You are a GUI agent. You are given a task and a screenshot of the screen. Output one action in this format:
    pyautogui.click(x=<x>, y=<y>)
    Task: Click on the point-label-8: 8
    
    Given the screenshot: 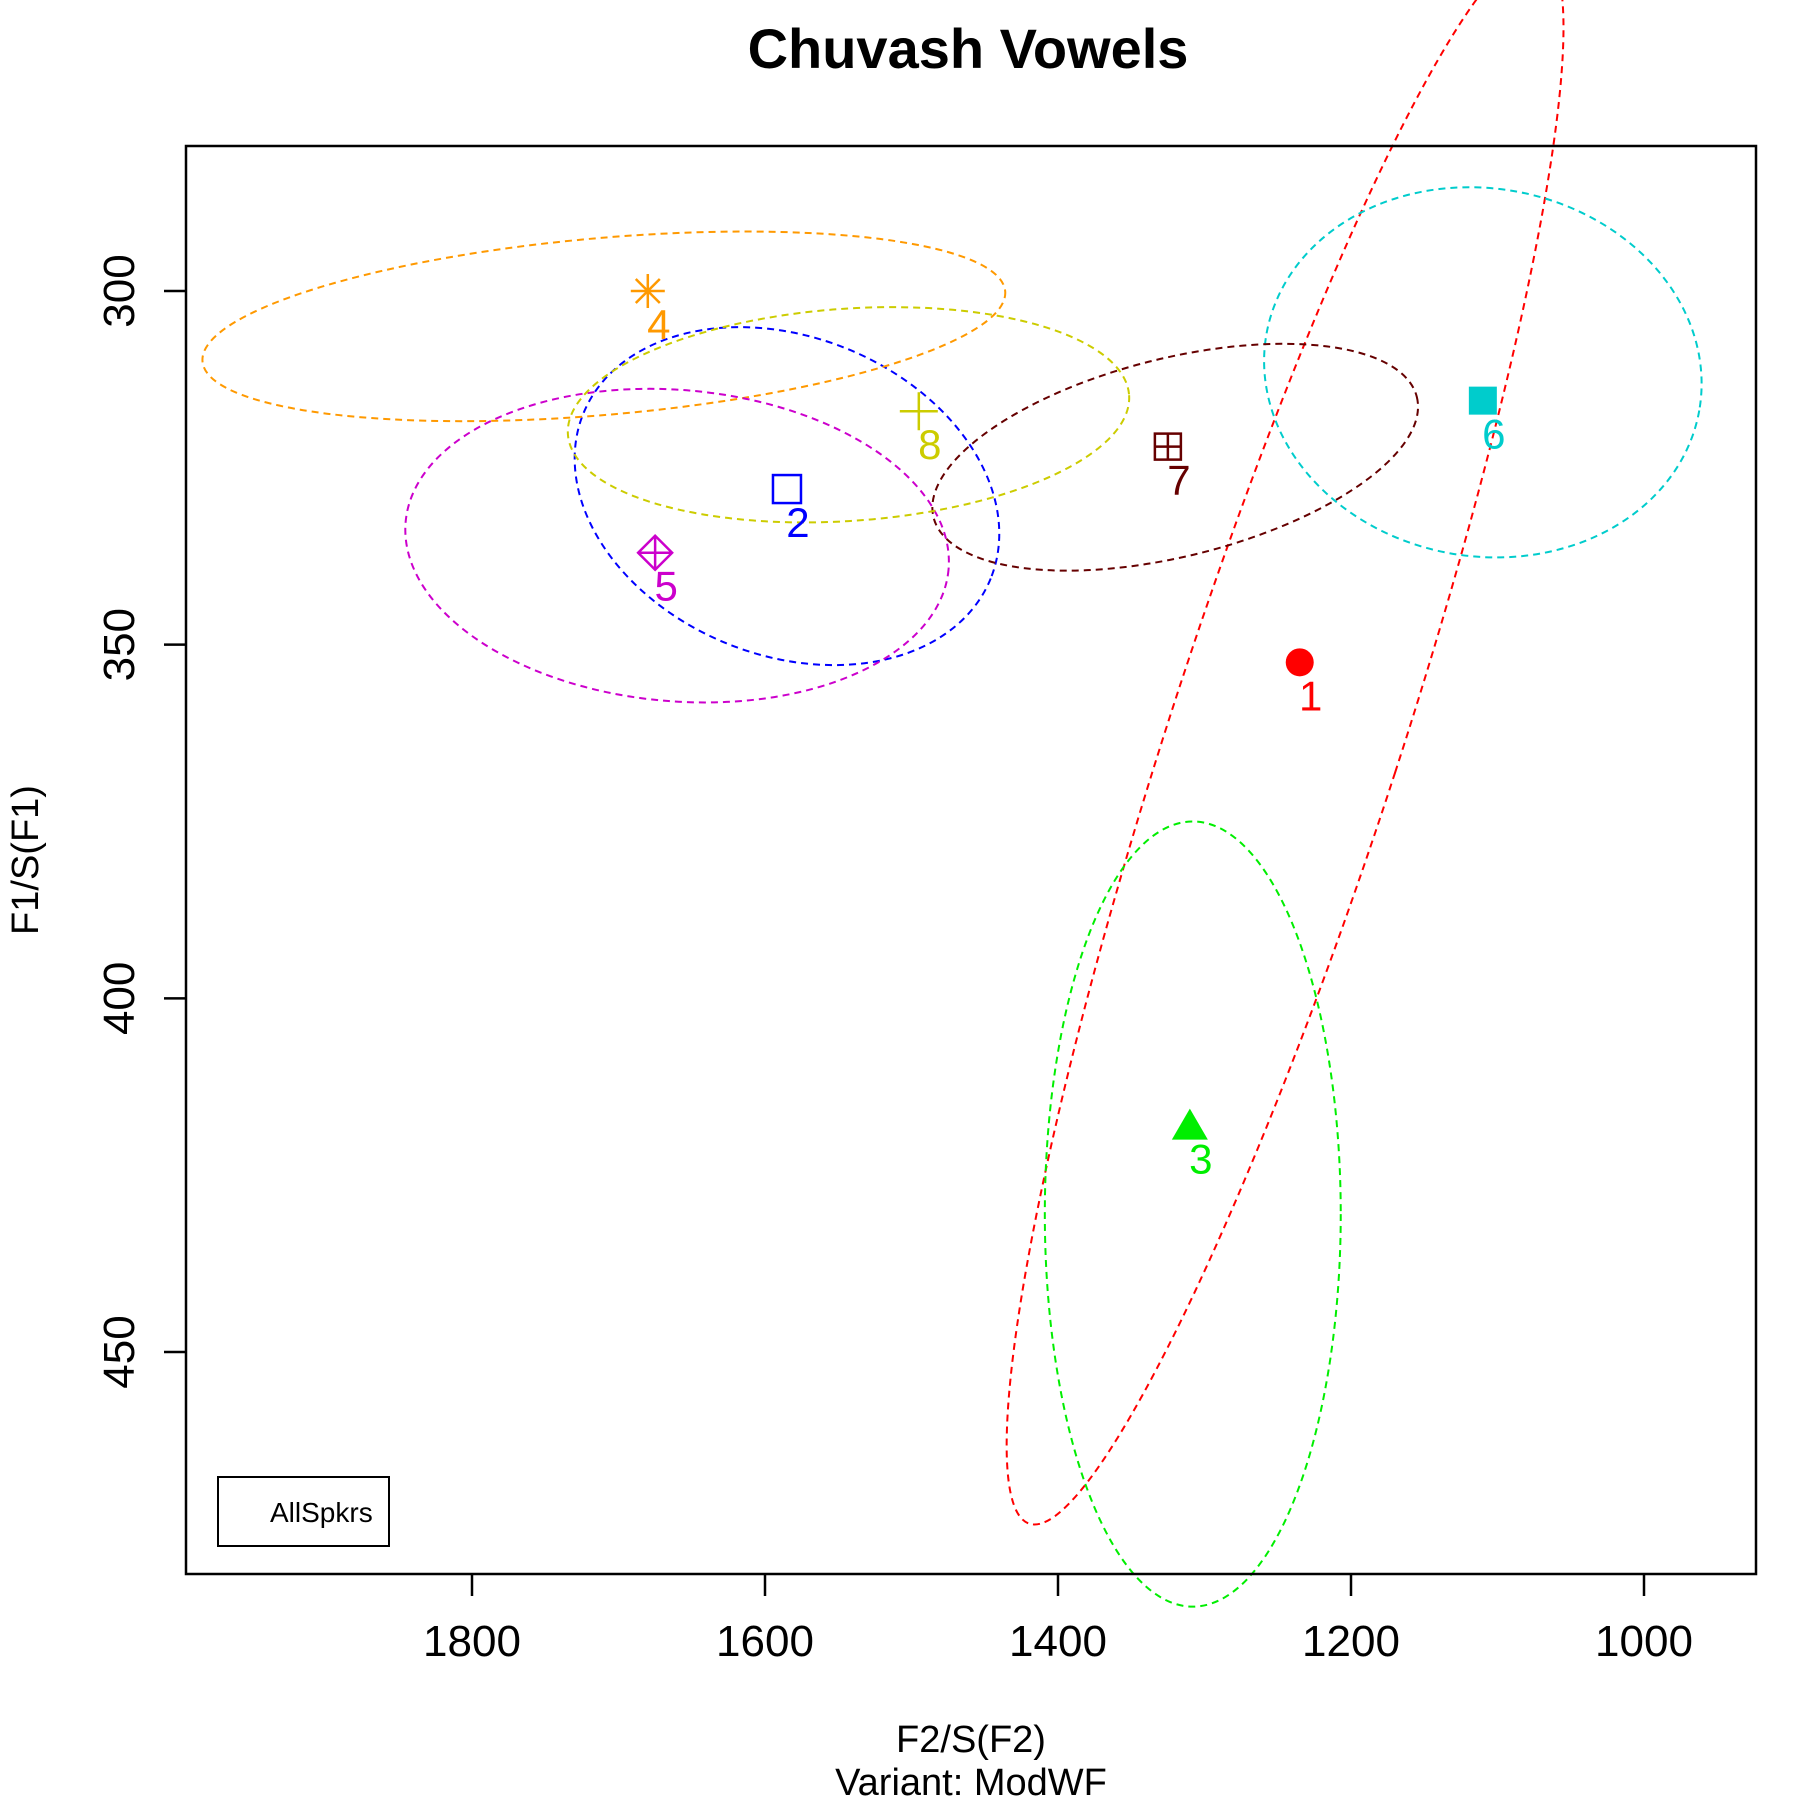 What is the action you would take?
    pyautogui.click(x=929, y=444)
    